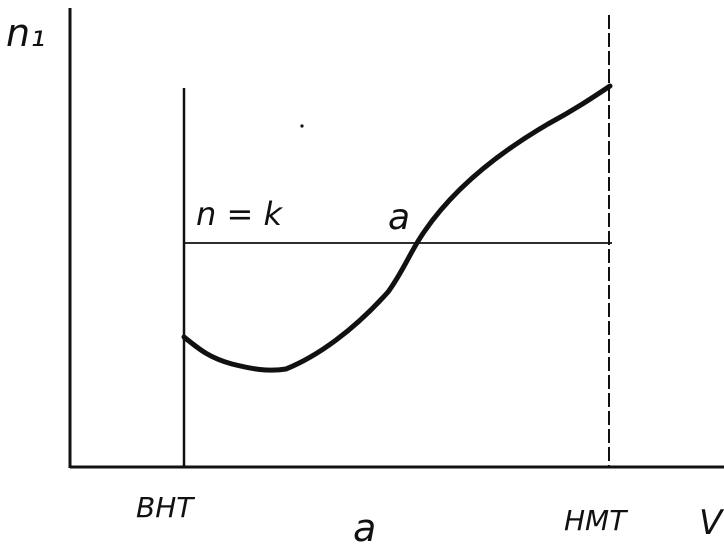 This screenshot has height=544, width=724. What do you see at coordinates (302, 126) in the screenshot?
I see `speck-mark` at bounding box center [302, 126].